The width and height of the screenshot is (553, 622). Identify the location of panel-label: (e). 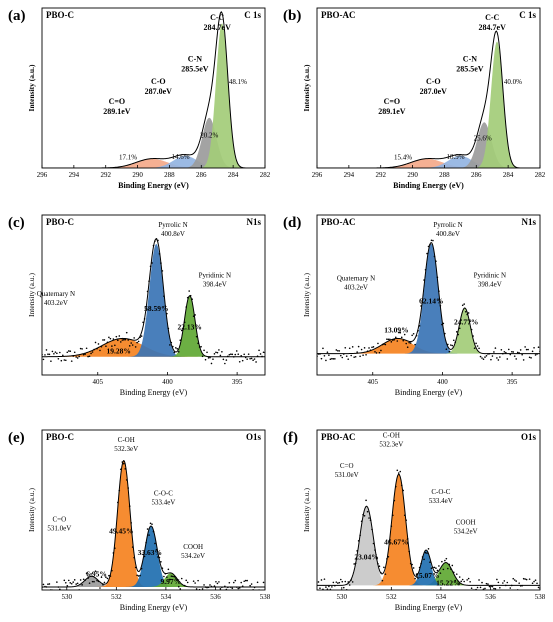
(16, 438).